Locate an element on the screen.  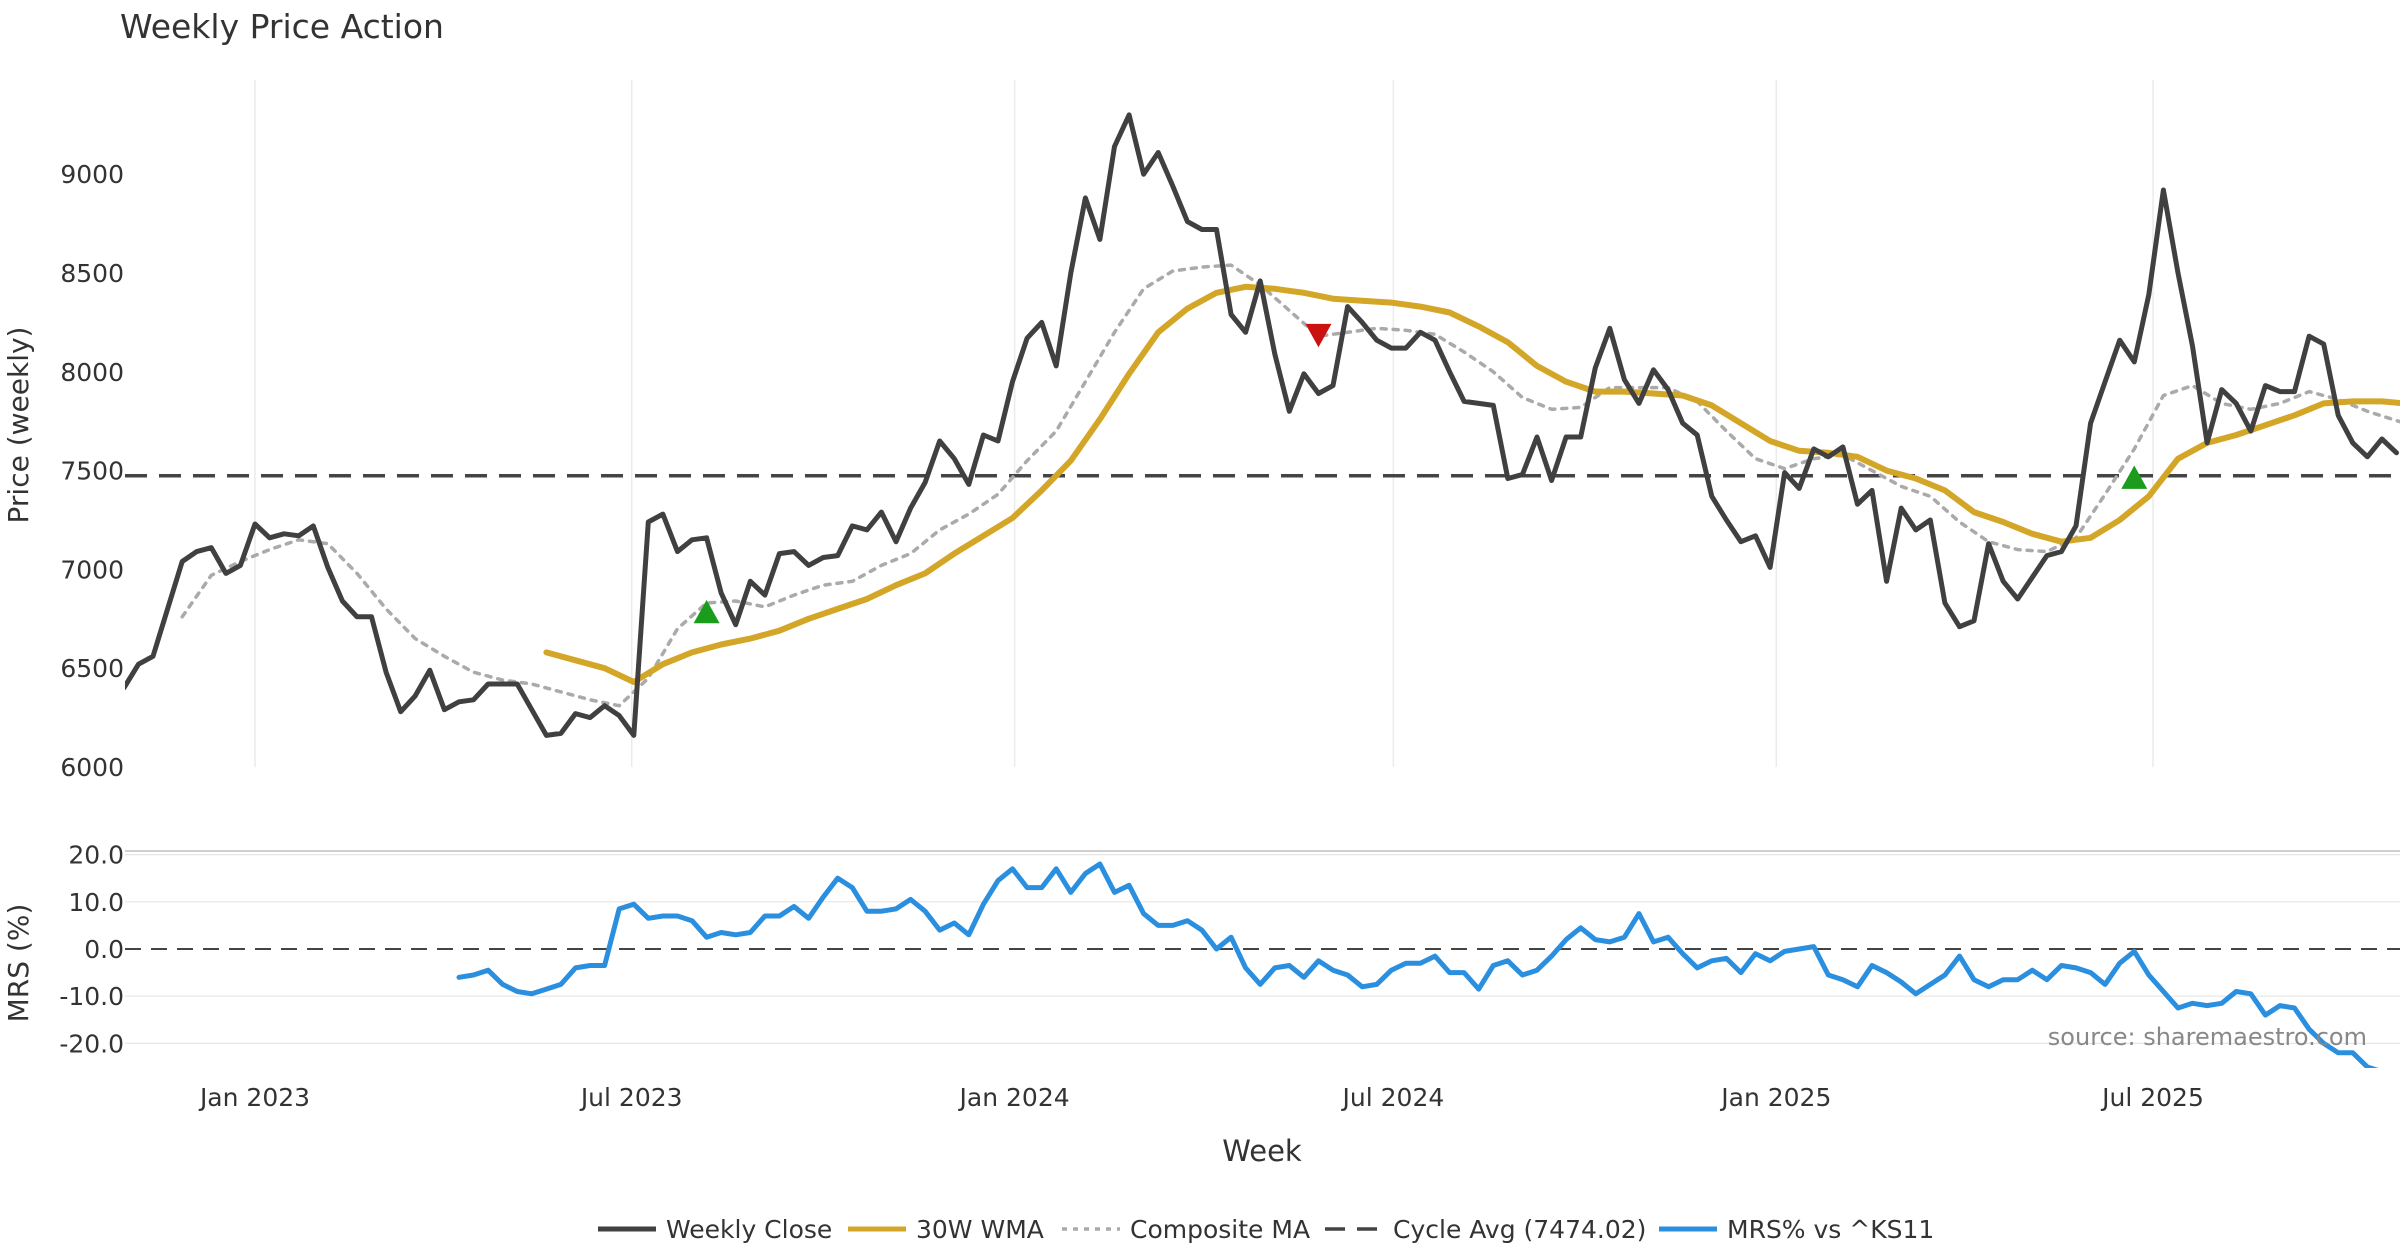
legend-label-2: Composite MA is located at coordinates (1220, 1229).